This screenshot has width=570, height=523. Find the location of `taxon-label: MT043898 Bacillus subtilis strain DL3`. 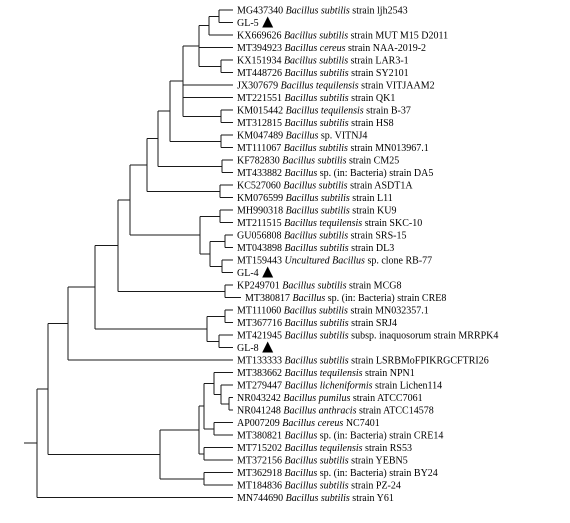

taxon-label: MT043898 Bacillus subtilis strain DL3 is located at coordinates (315, 248).